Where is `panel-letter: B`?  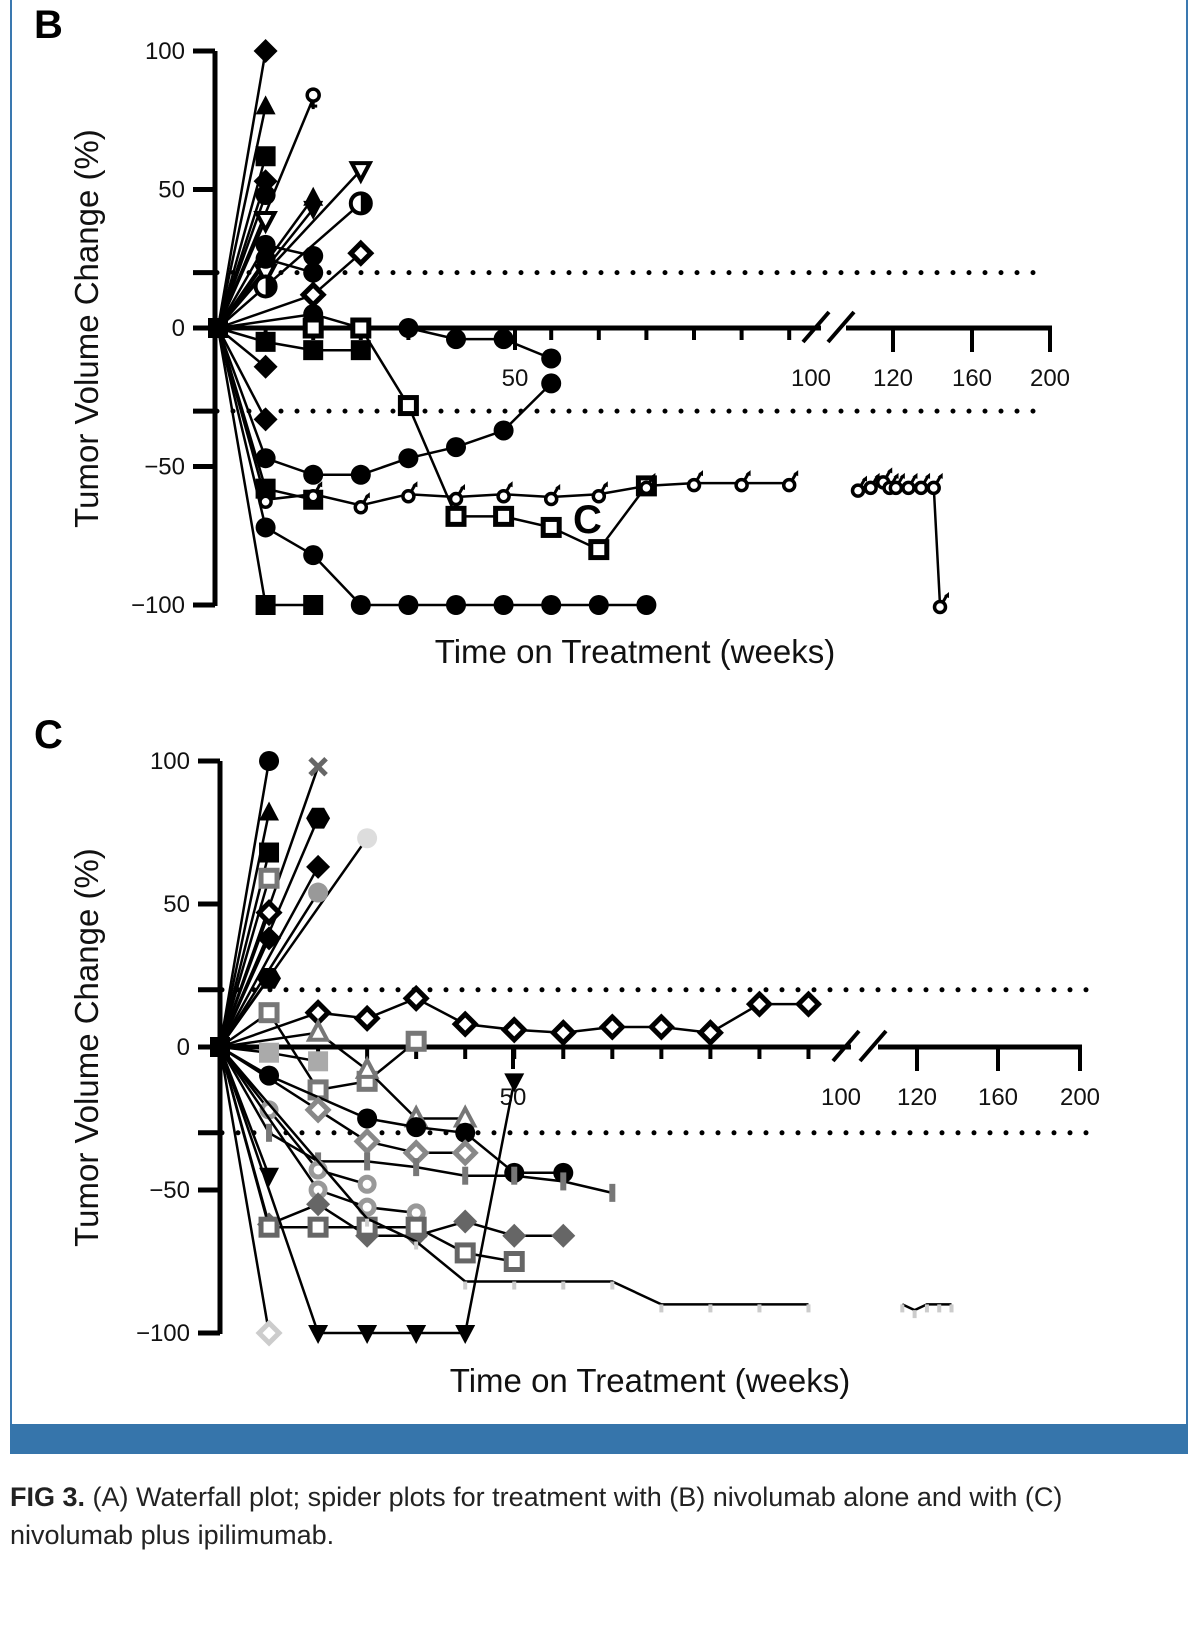
panel-letter: B is located at coordinates (48, 25).